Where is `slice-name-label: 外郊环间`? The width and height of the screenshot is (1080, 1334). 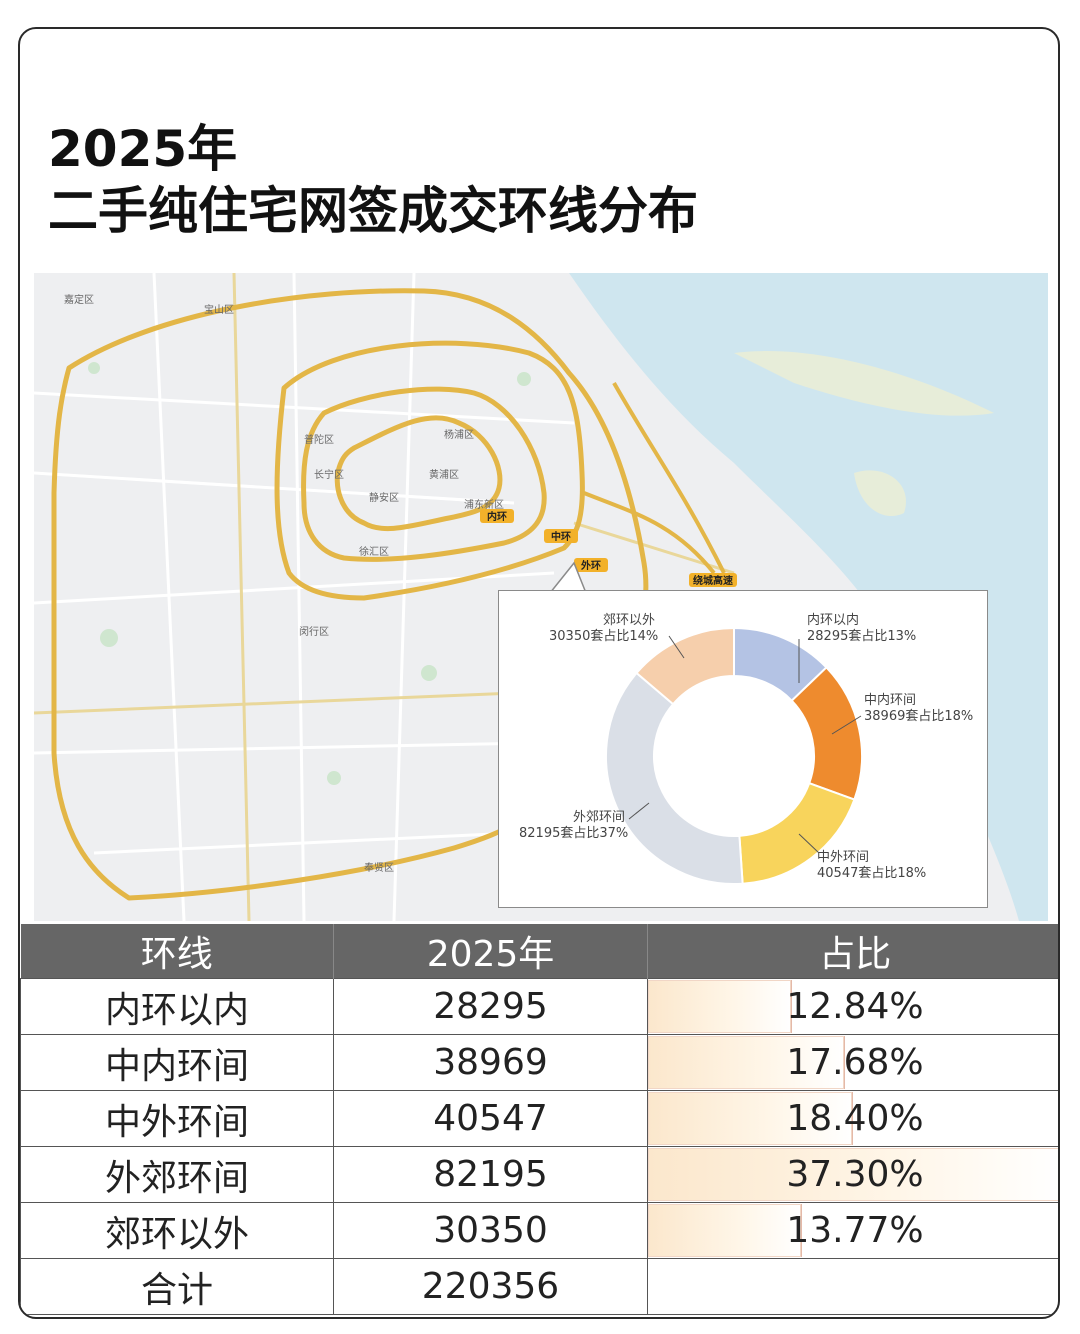
slice-name-label: 外郊环间 is located at coordinates (599, 817).